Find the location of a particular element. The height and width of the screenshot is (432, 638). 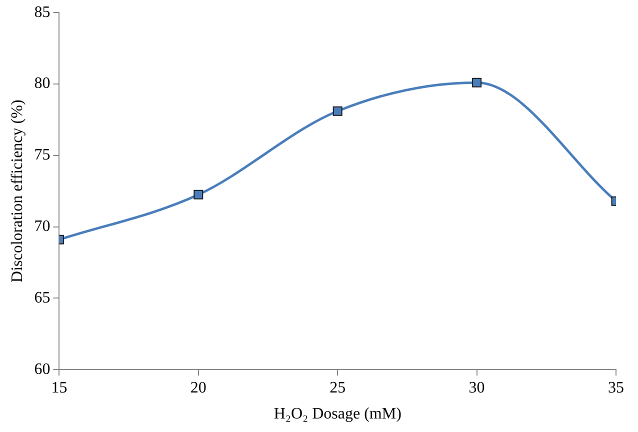

x-axis-title: H₂O₂ Dosage (mM) is located at coordinates (338, 414).